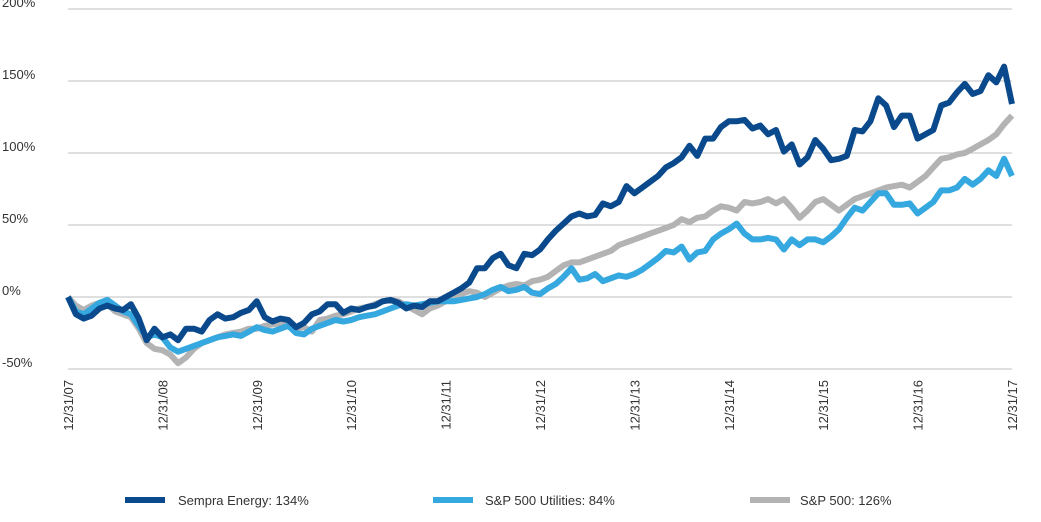  What do you see at coordinates (257, 405) in the screenshot?
I see `x-tick-label: 12/31/09` at bounding box center [257, 405].